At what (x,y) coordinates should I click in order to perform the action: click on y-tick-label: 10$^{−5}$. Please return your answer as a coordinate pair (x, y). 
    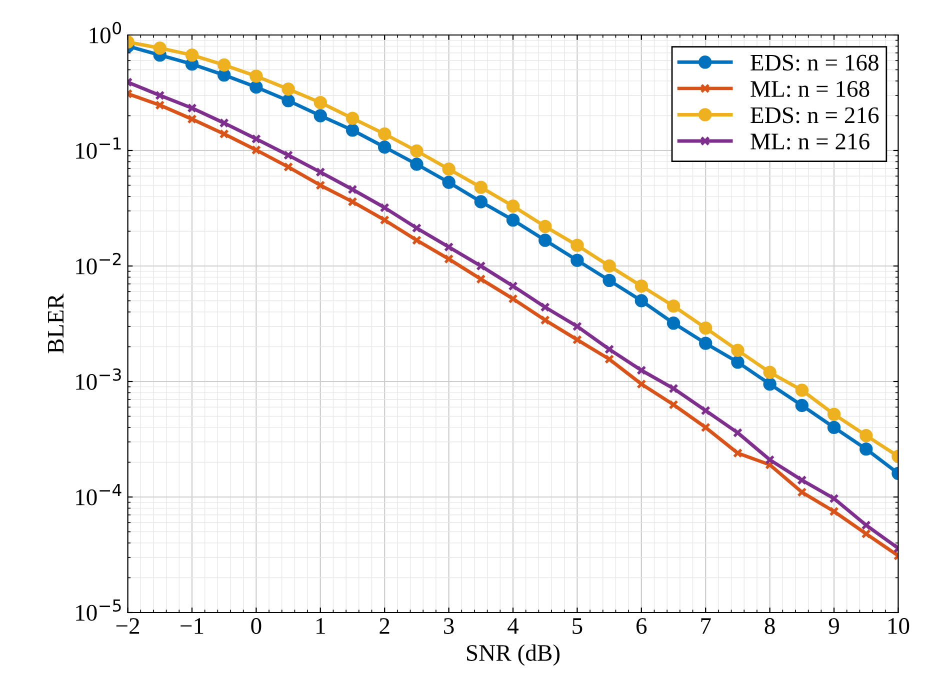
    Looking at the image, I should click on (98, 610).